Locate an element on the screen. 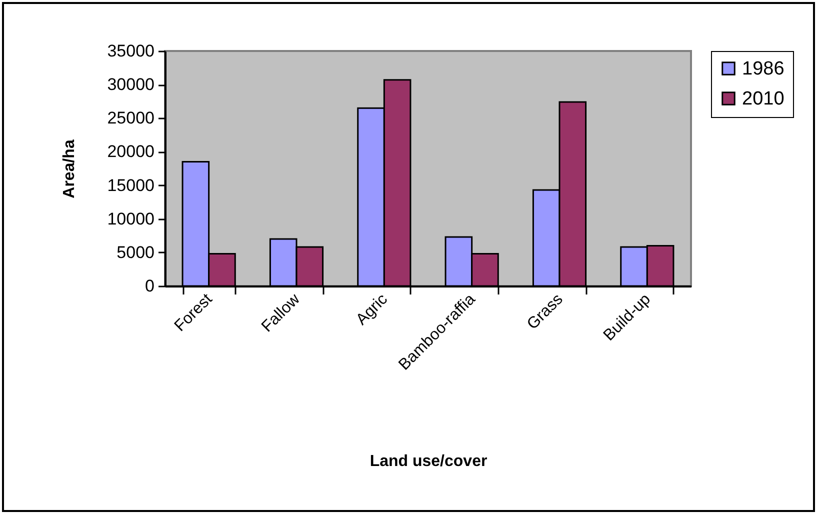 The height and width of the screenshot is (514, 817). y-tick-label: 25000 is located at coordinates (130, 118).